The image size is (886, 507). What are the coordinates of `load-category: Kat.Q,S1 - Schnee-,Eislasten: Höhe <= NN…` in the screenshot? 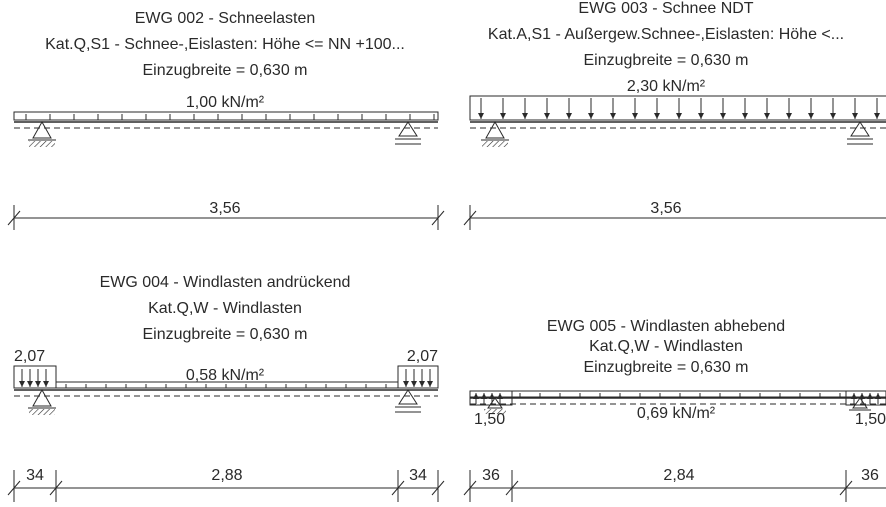 It's located at (225, 44).